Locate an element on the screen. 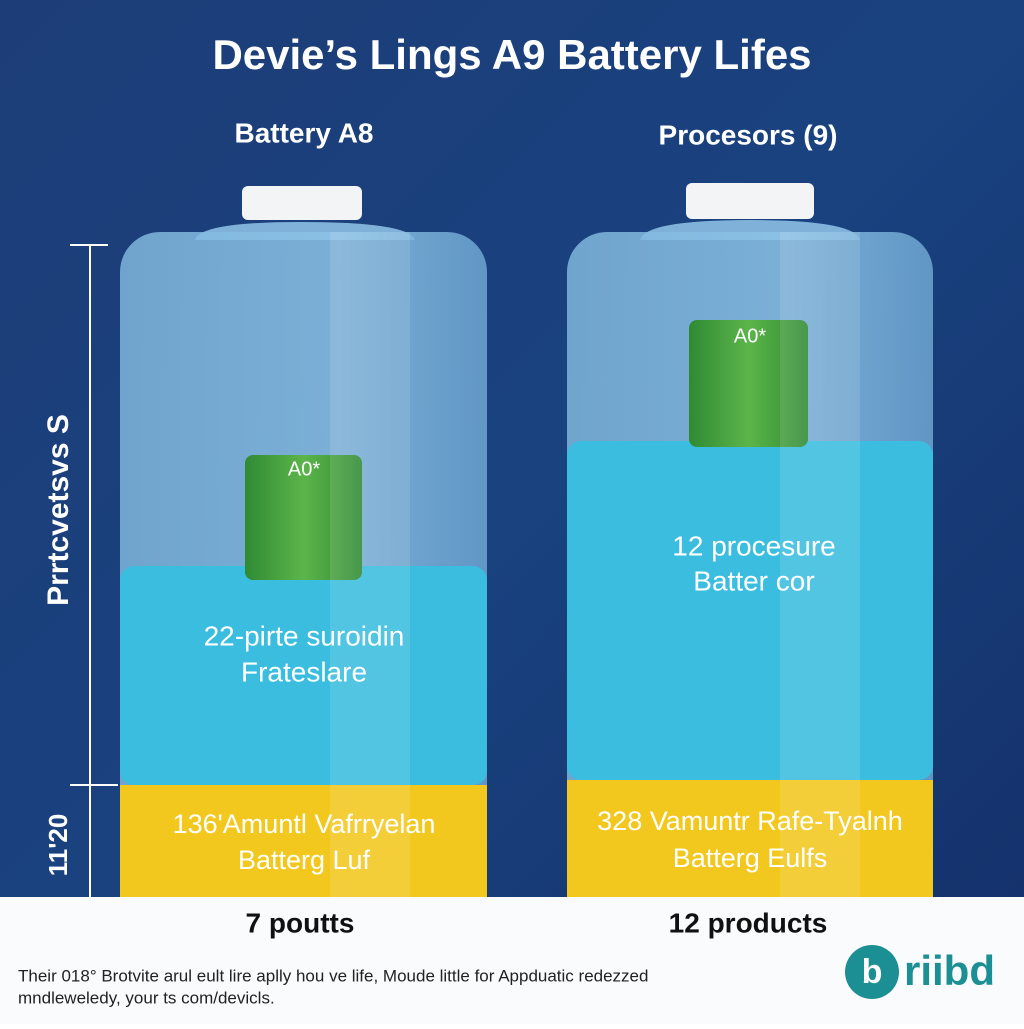 This screenshot has width=1024, height=1029. logo-icon is located at coordinates (872, 972).